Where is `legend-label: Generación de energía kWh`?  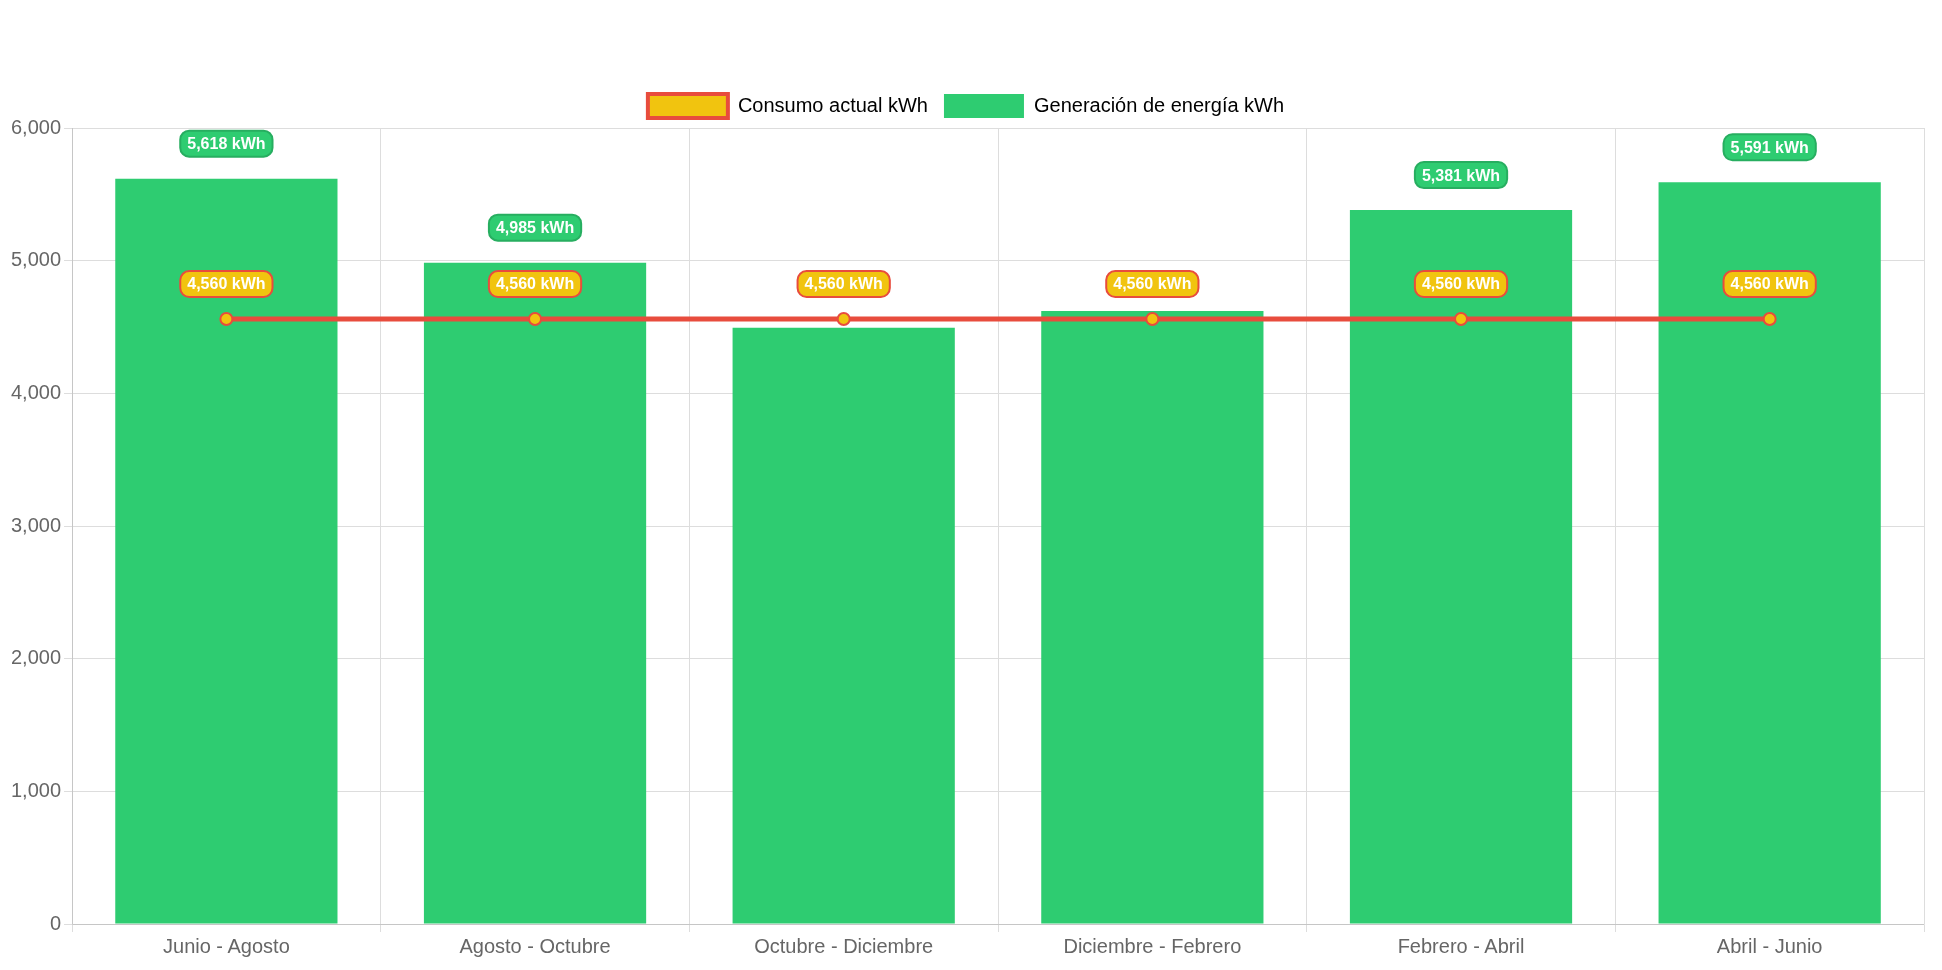
legend-label: Generación de energía kWh is located at coordinates (1159, 104).